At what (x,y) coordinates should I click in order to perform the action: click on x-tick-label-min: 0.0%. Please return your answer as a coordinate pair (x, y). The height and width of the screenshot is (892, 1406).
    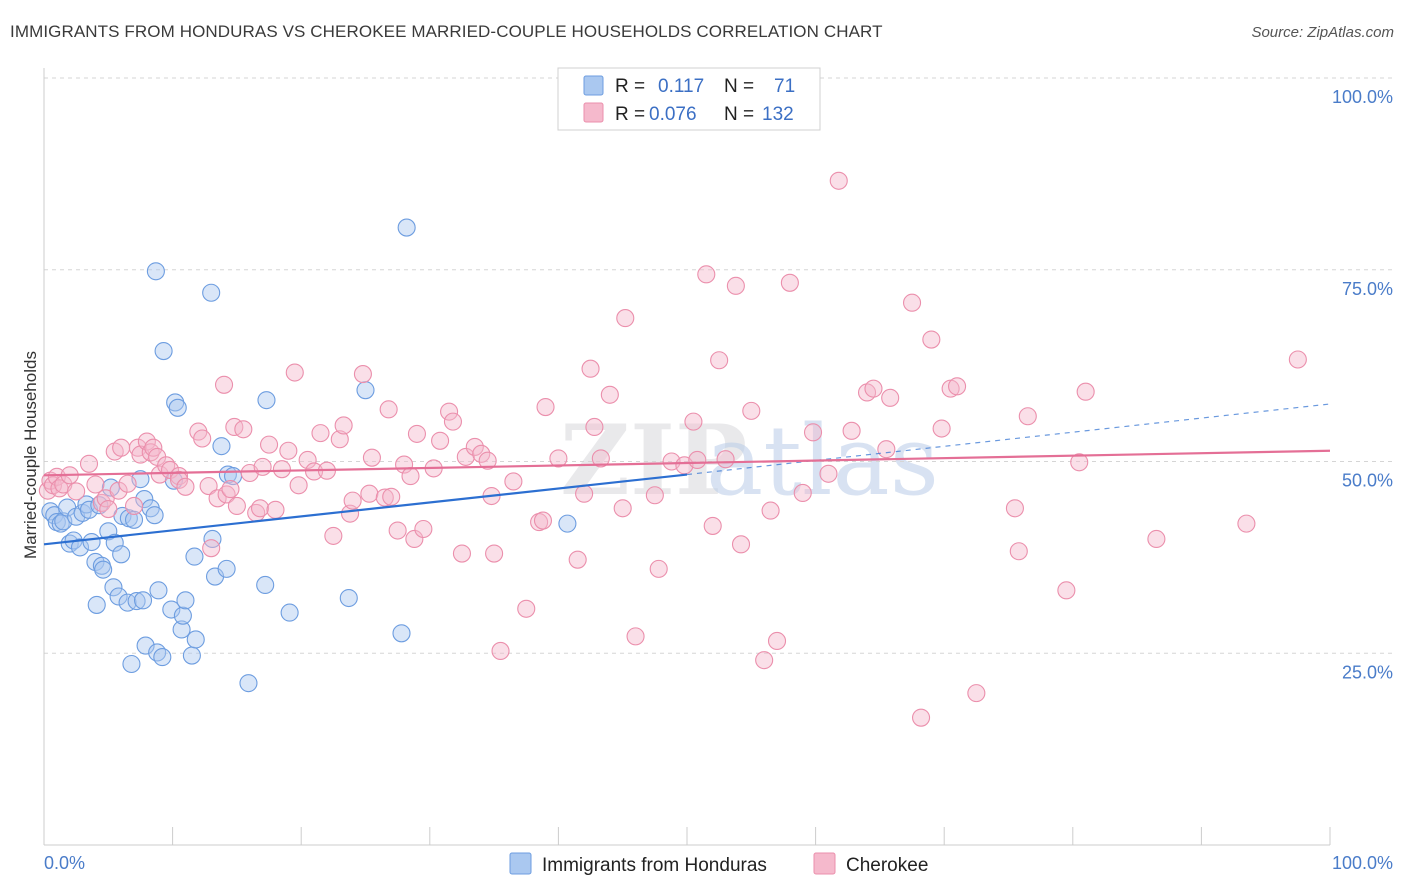
    Looking at the image, I should click on (64, 863).